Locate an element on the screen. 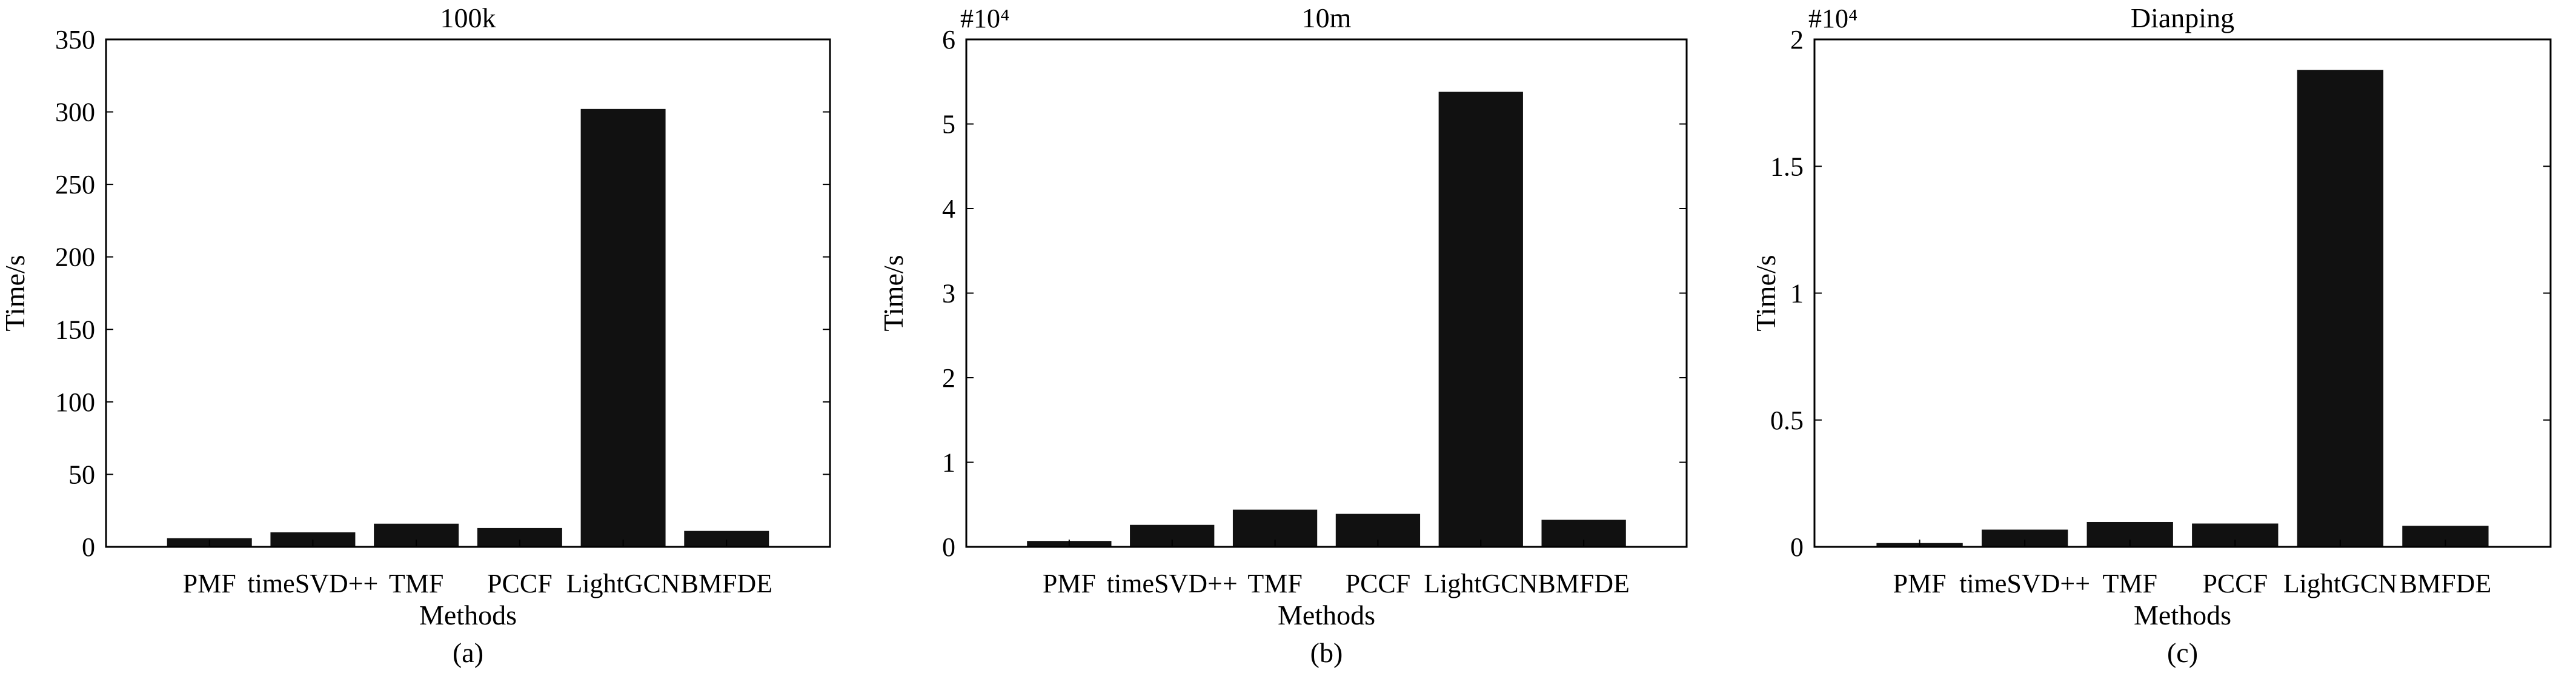  y-tick-label: 6 is located at coordinates (949, 40).